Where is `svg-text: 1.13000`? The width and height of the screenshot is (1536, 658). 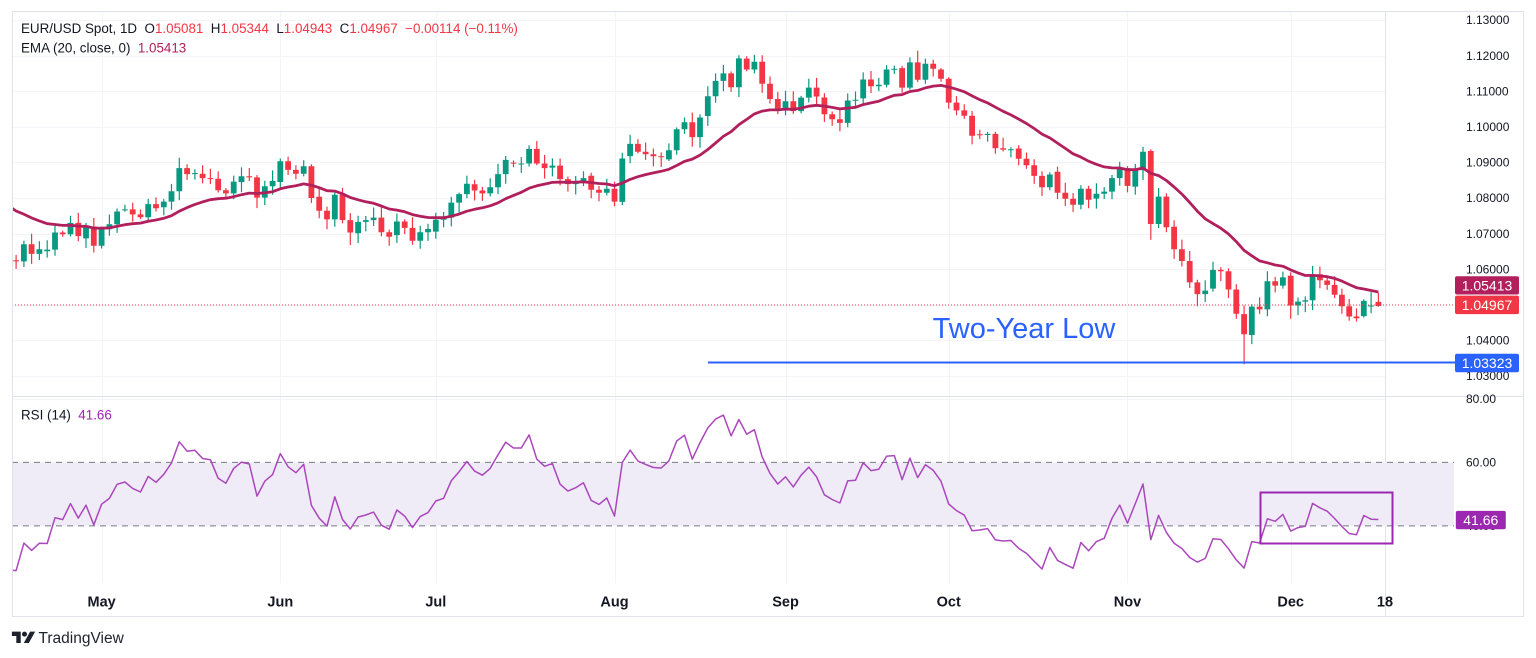
svg-text: 1.13000 is located at coordinates (1488, 20).